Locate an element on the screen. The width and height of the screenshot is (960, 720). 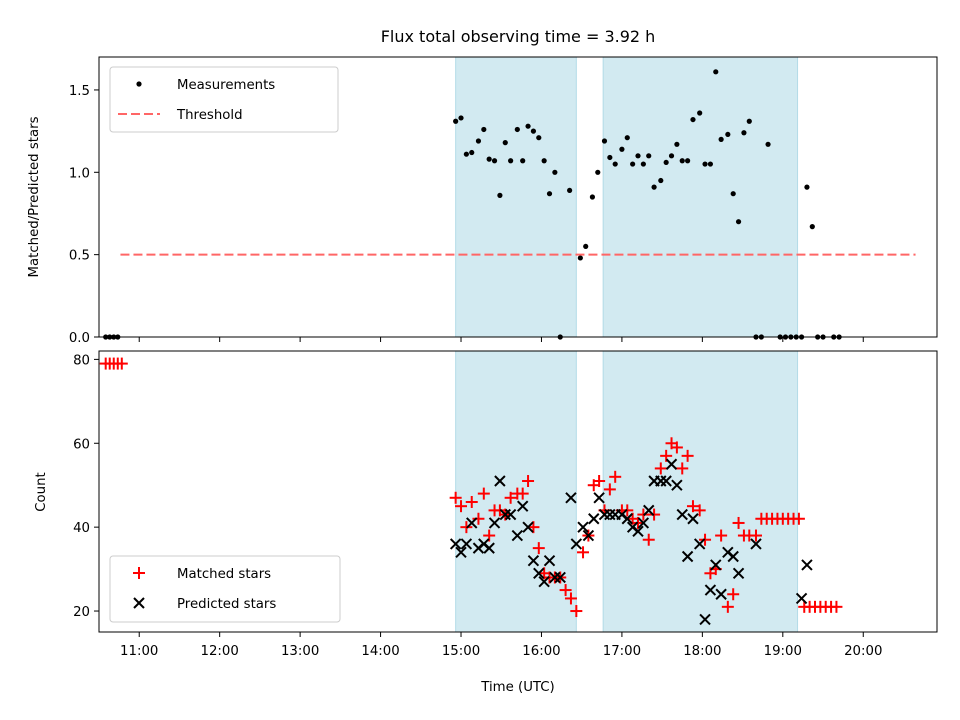
top-panel-y-ticks: 0.0 0.5 1.0 1.5 is located at coordinates (84, 215).